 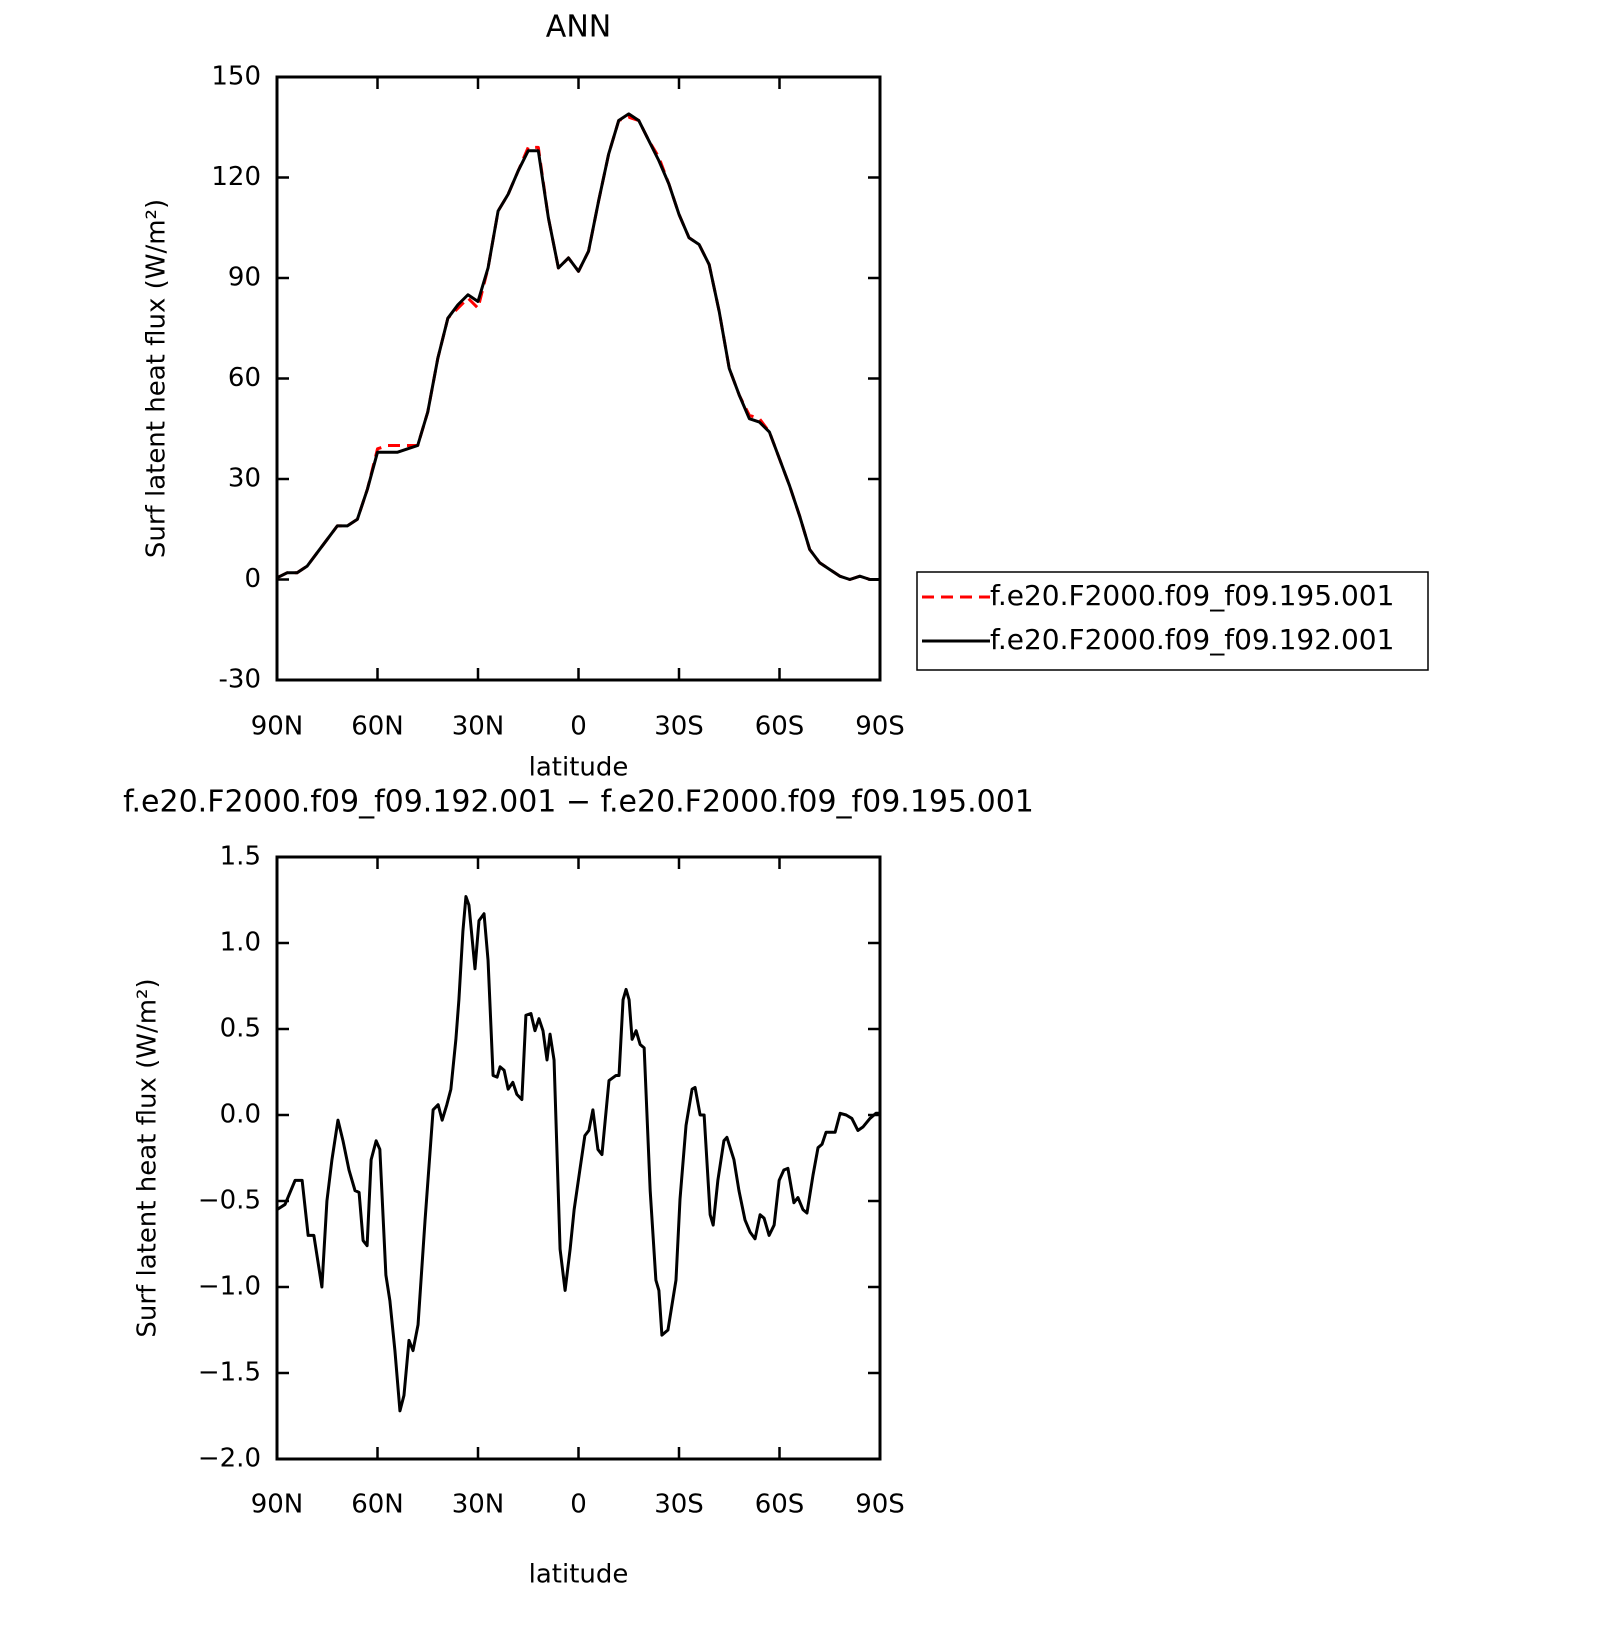 I want to click on y-tick-label: 1.0, so click(x=240, y=943).